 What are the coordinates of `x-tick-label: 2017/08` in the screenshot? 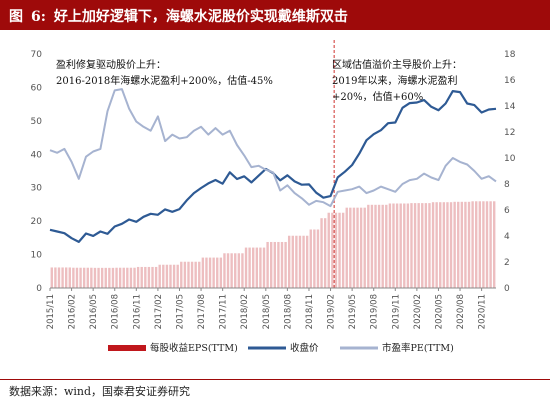 It's located at (202, 311).